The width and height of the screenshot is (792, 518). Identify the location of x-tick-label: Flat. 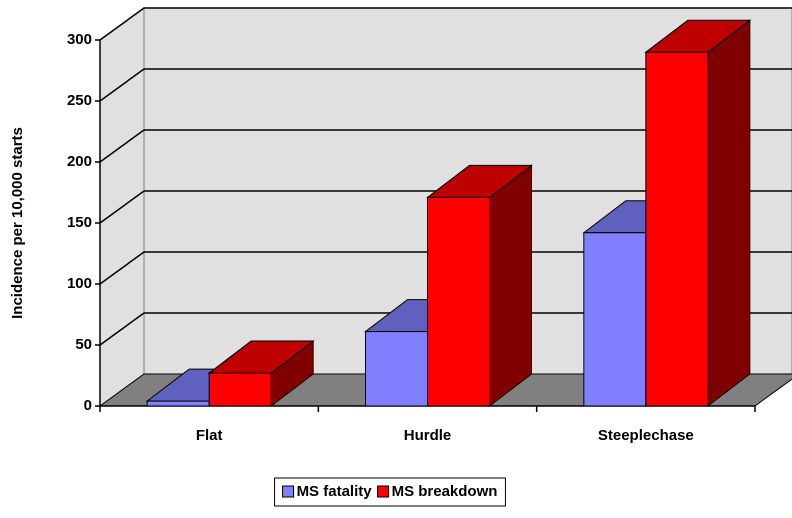
(209, 435).